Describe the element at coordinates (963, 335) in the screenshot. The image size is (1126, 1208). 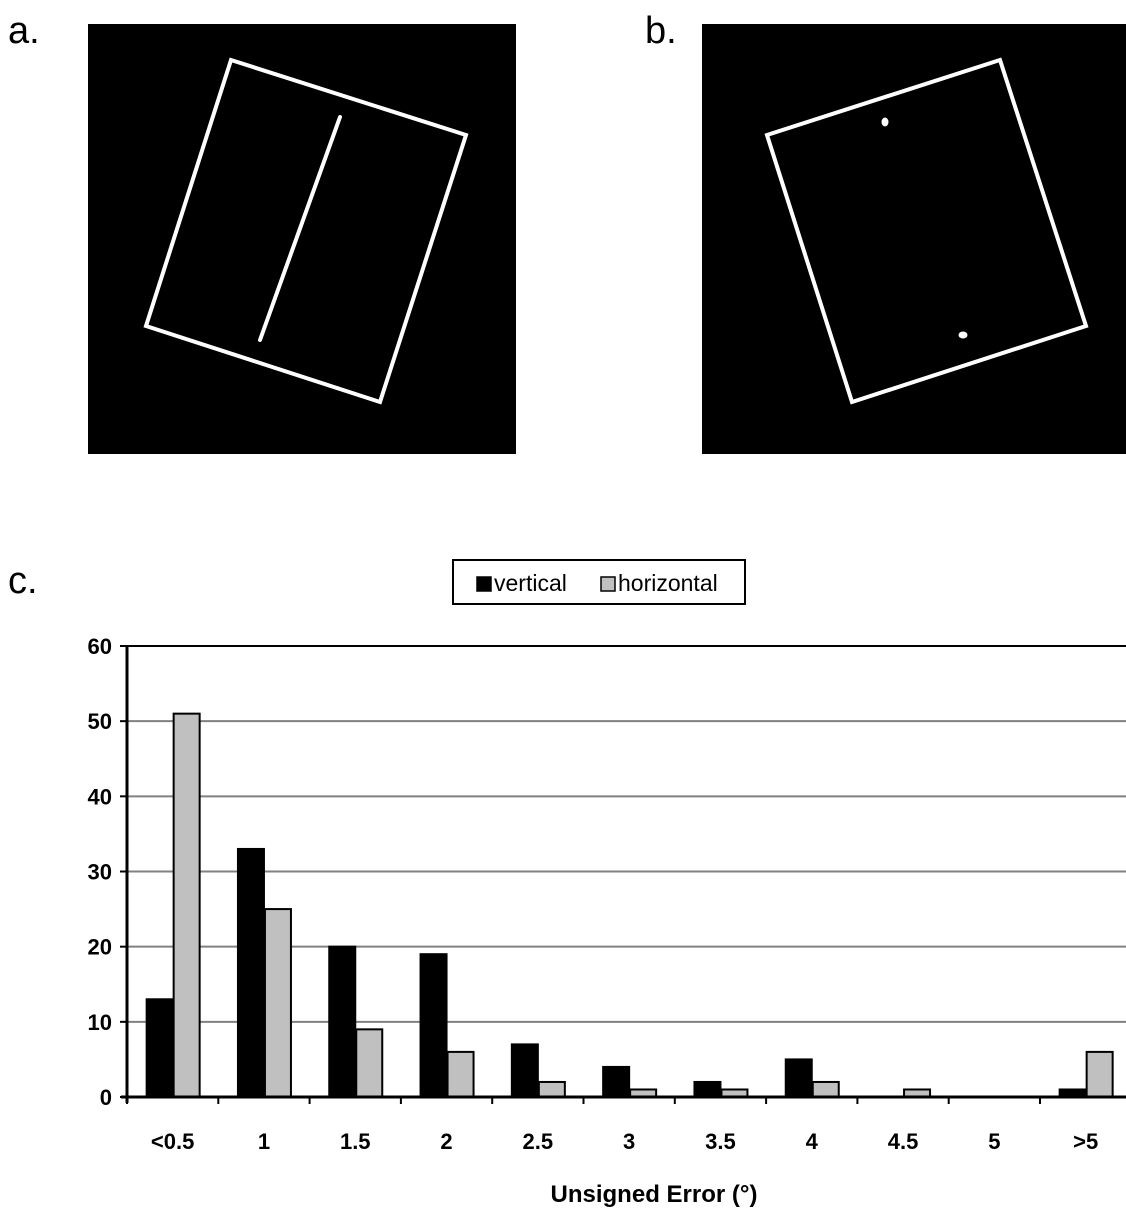
I see `lower-dot` at that location.